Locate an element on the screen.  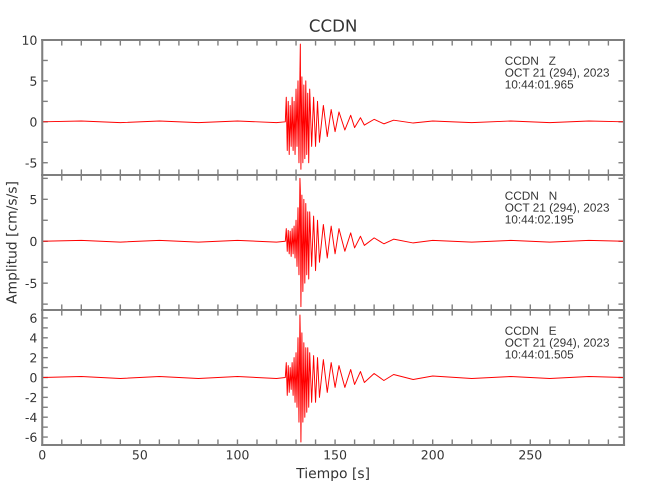
annotation: CCDN E OCT 21 (294), 2023 10:44:01.505 is located at coordinates (557, 342).